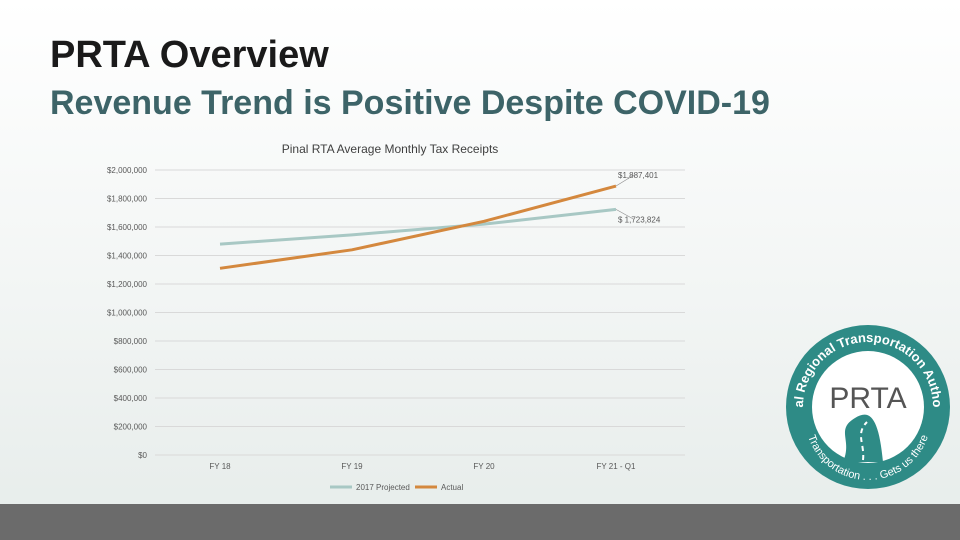 The width and height of the screenshot is (960, 540). I want to click on y-tick-label: $0, so click(142, 455).